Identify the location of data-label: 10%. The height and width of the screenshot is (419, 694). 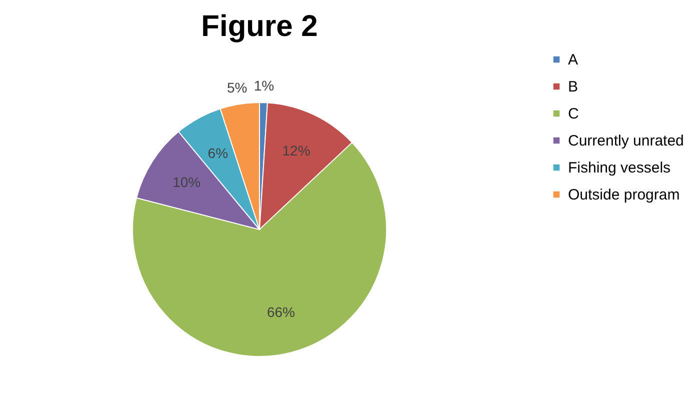
(186, 182).